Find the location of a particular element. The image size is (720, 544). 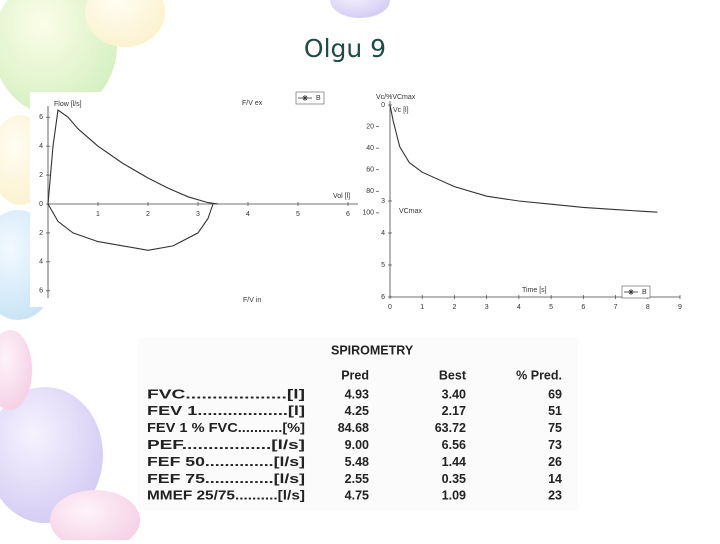

row-label: FEV 1 % FVC...........[%] is located at coordinates (226, 428).